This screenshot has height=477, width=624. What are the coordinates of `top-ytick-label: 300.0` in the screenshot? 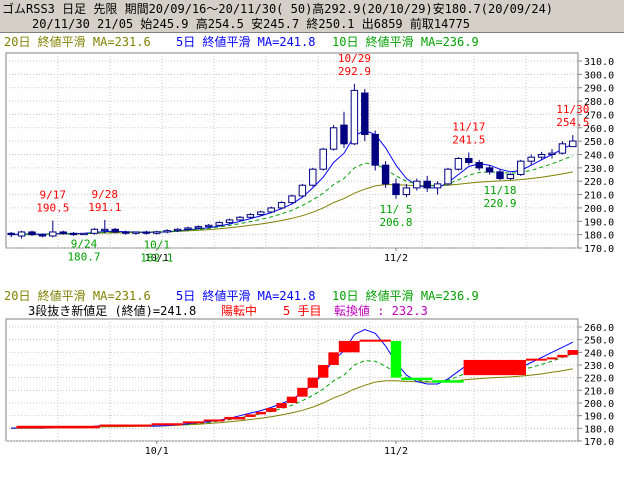 It's located at (599, 75).